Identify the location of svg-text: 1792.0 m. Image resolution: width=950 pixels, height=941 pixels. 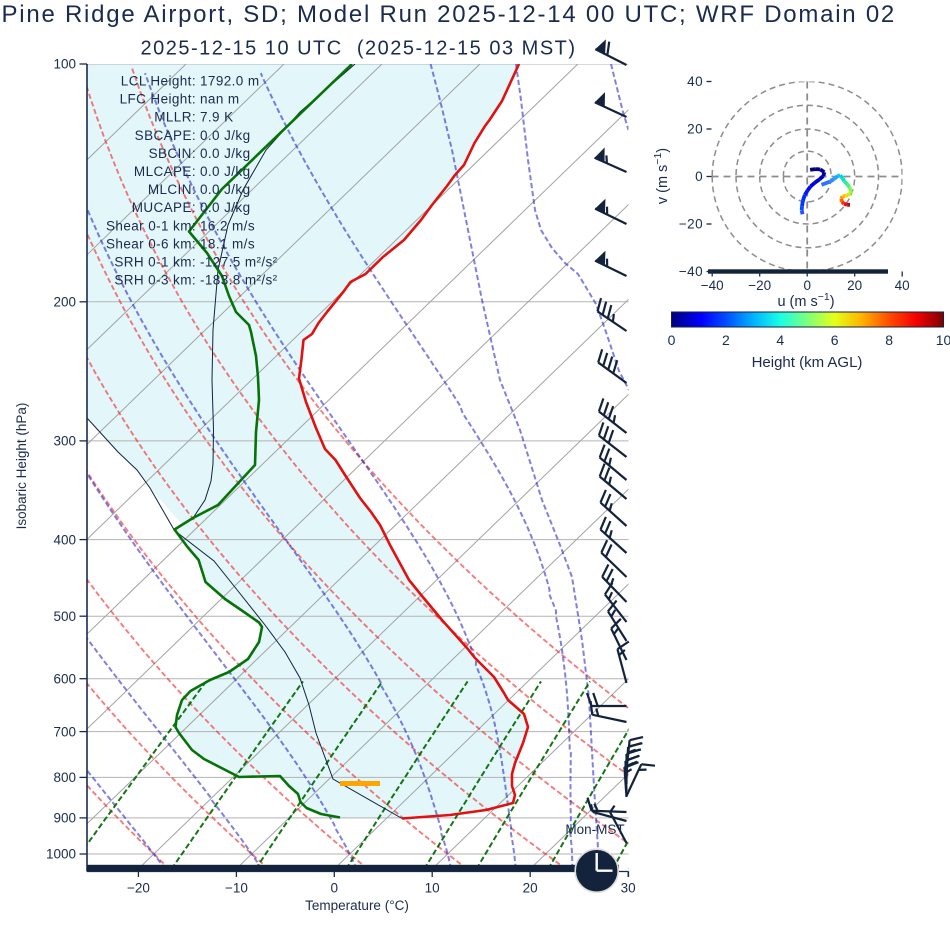
(230, 81).